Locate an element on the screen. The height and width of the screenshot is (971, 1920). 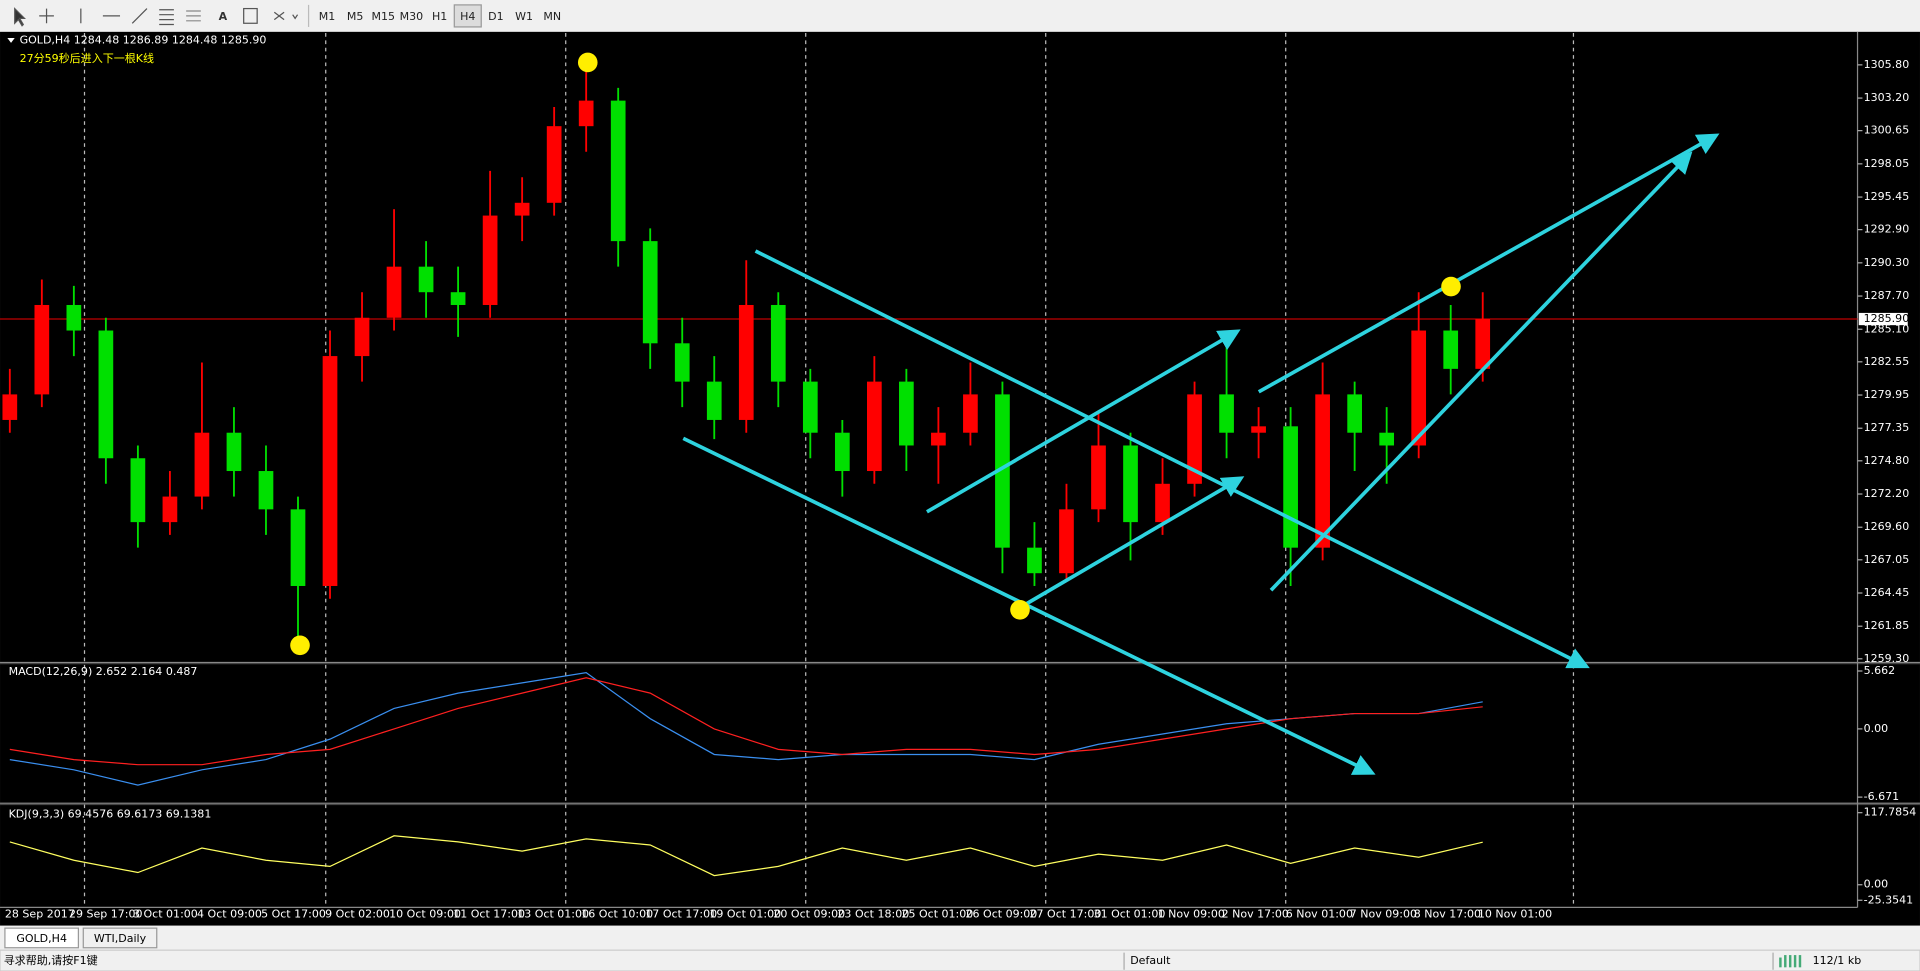
collapse-icon is located at coordinates (11, 40).